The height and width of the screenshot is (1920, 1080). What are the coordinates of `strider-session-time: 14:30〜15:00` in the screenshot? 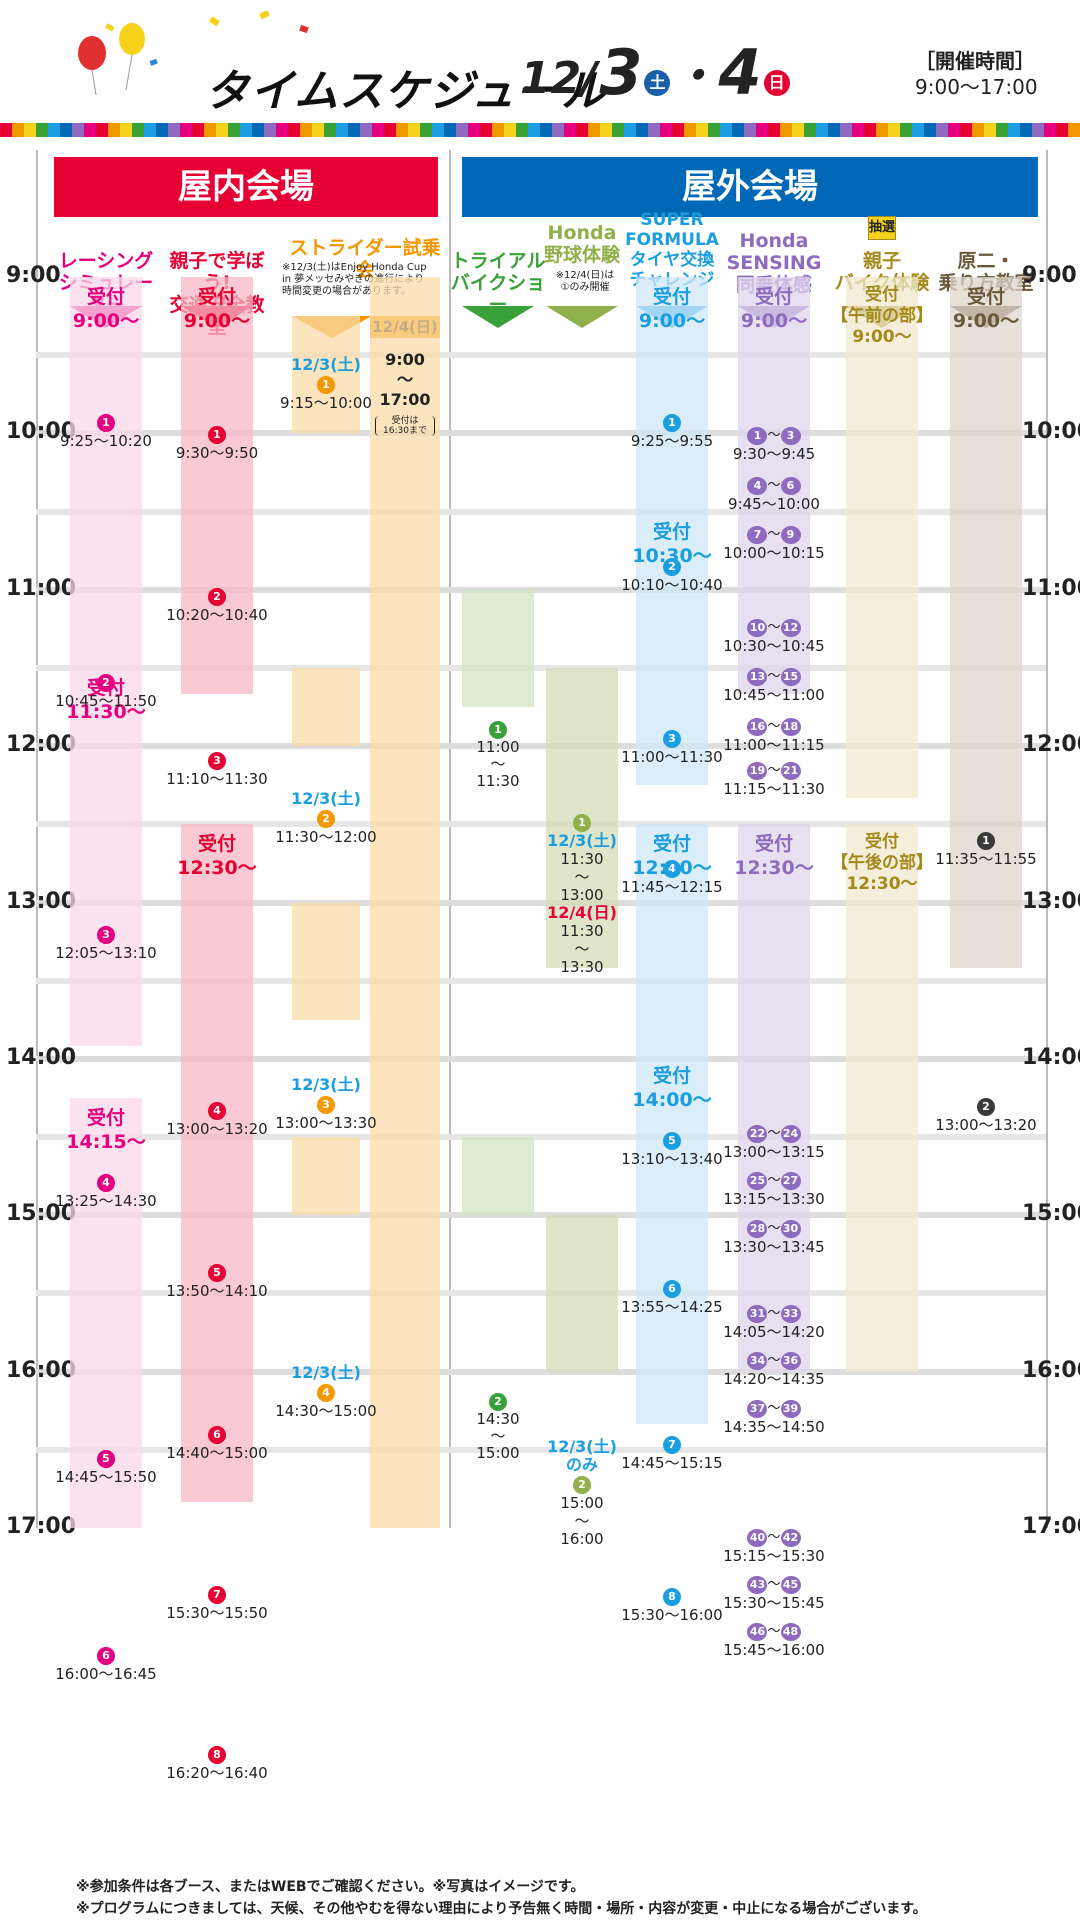 It's located at (326, 1411).